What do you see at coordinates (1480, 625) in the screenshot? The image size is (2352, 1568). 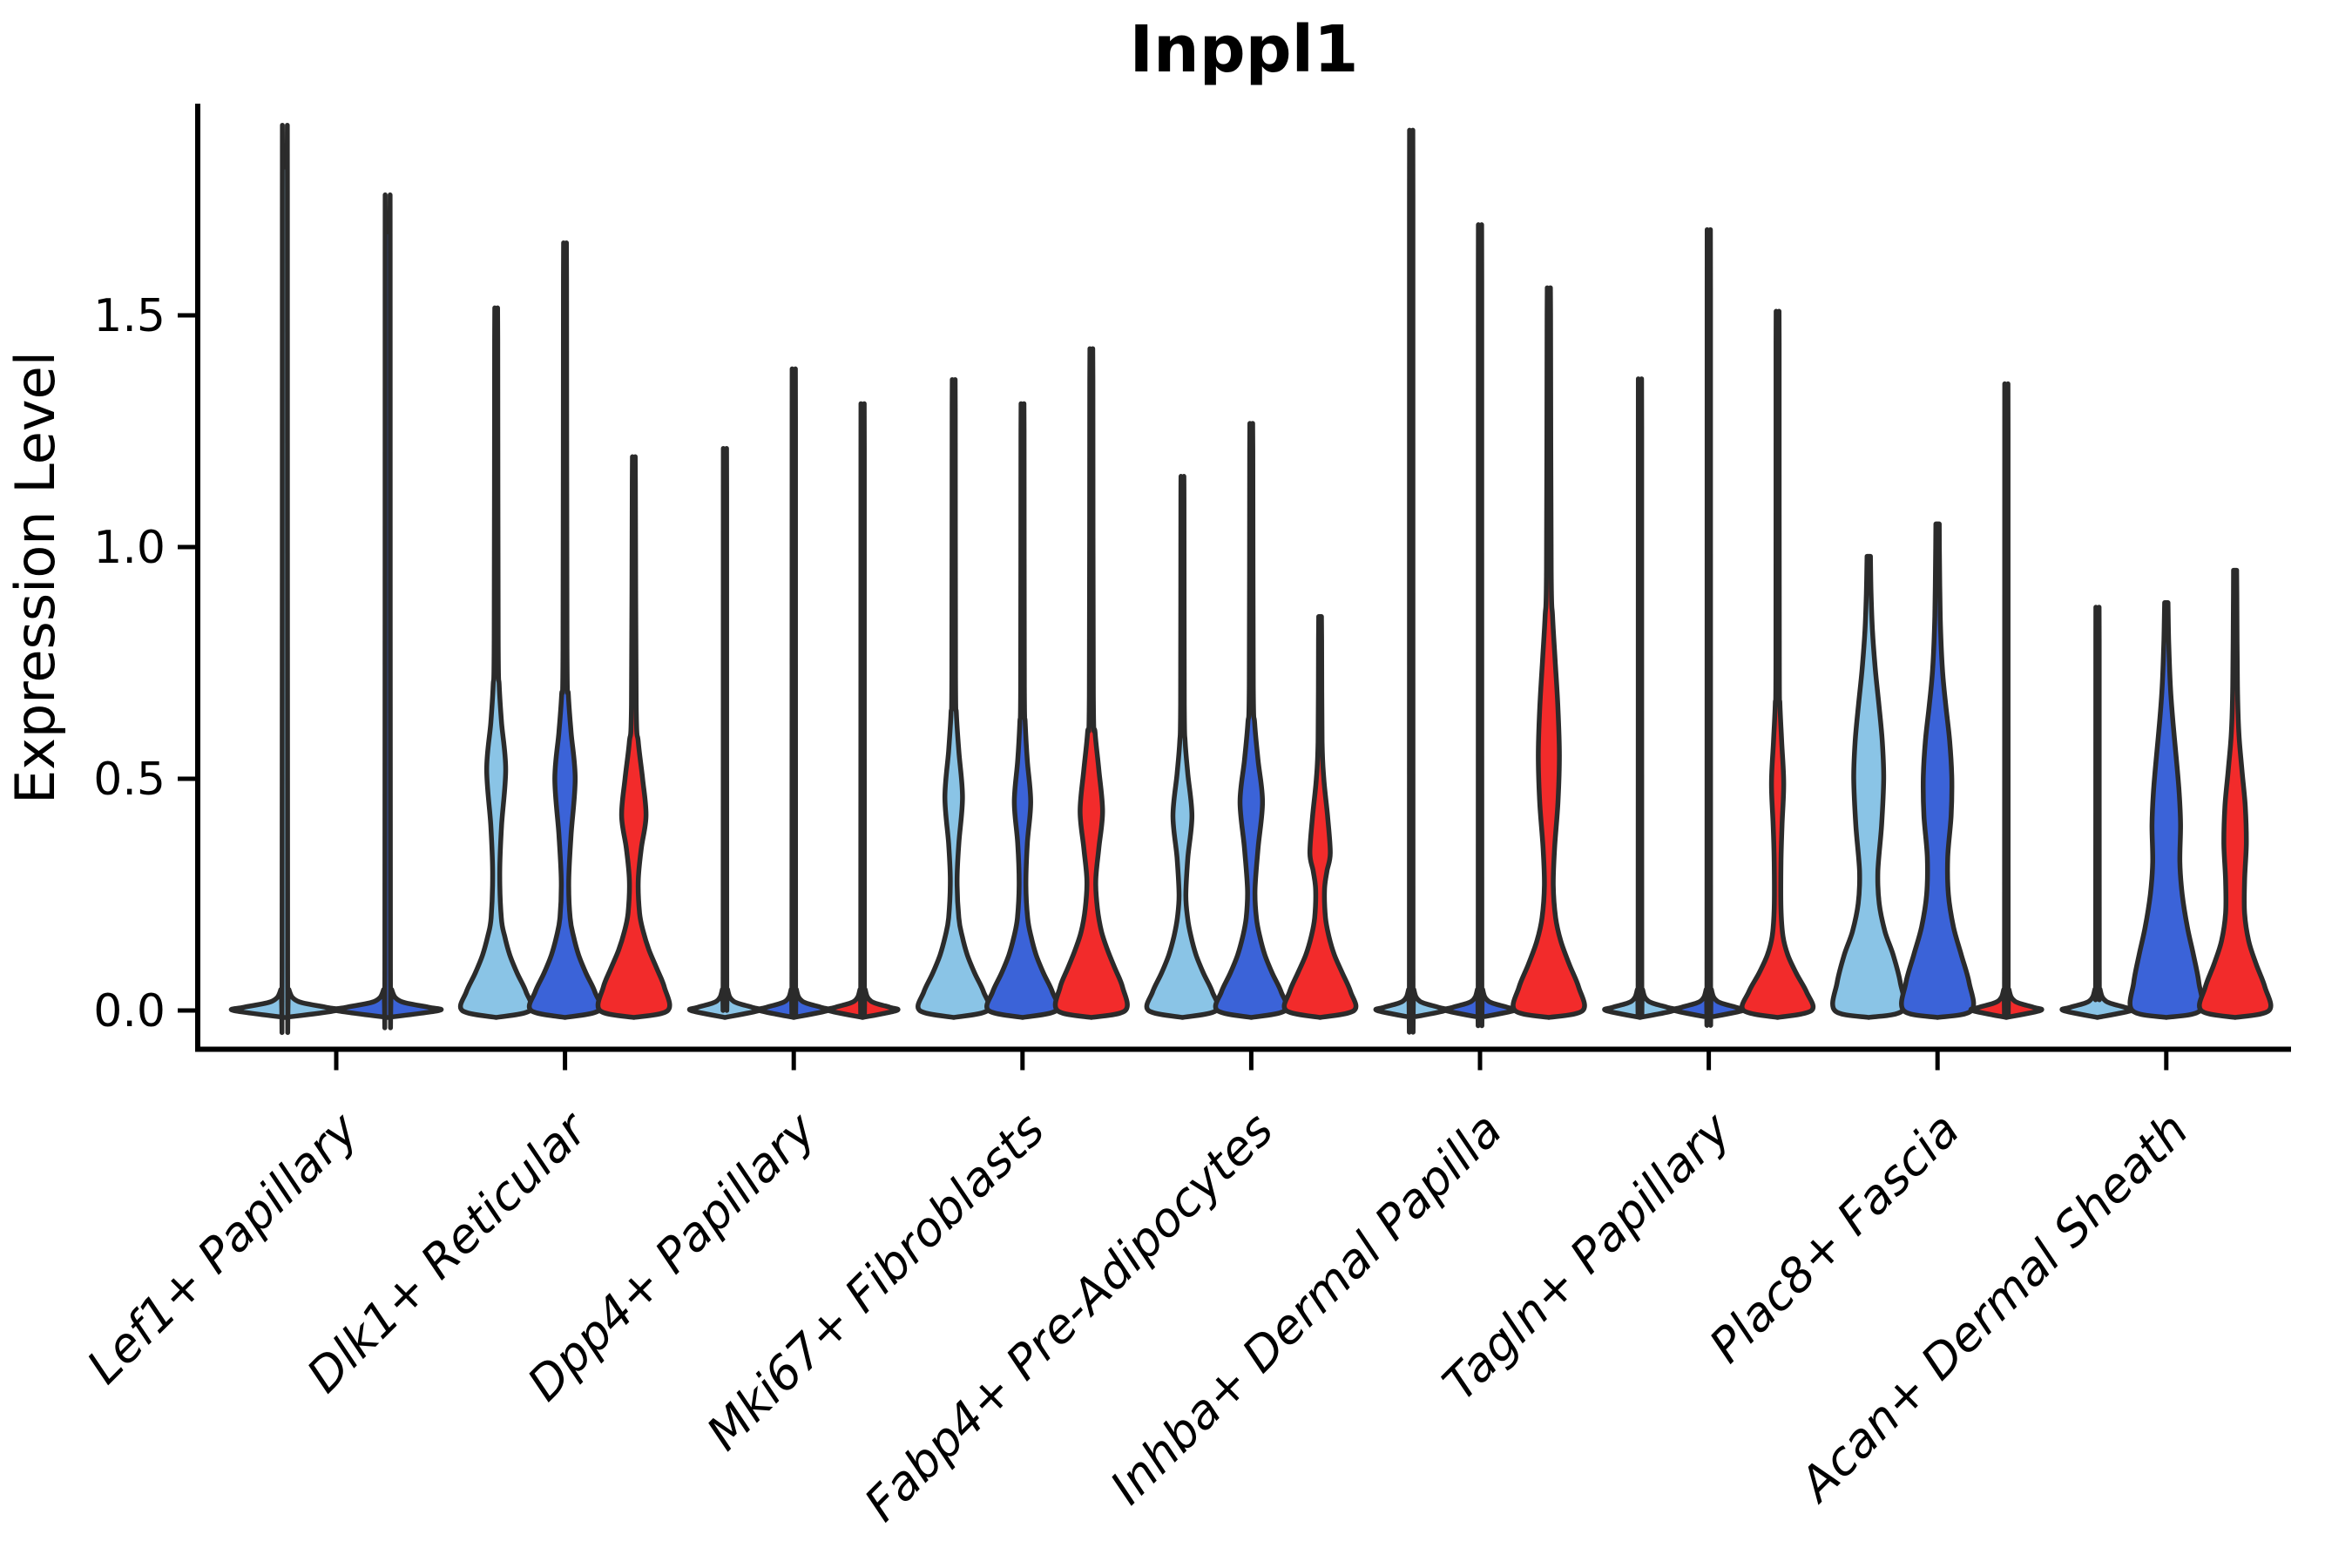 I see `violin-inhba-dark_blue` at bounding box center [1480, 625].